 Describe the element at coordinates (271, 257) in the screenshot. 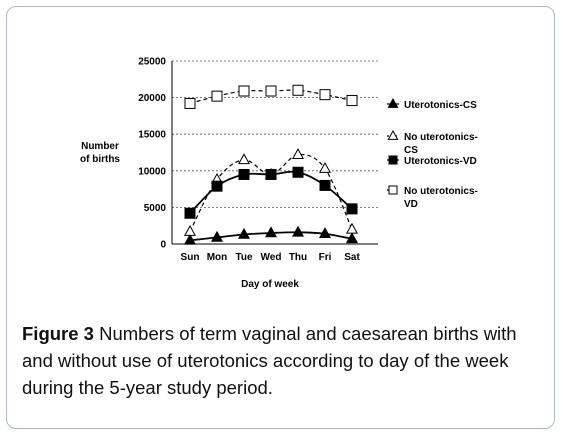

I see `x-tick-label: Wed` at that location.